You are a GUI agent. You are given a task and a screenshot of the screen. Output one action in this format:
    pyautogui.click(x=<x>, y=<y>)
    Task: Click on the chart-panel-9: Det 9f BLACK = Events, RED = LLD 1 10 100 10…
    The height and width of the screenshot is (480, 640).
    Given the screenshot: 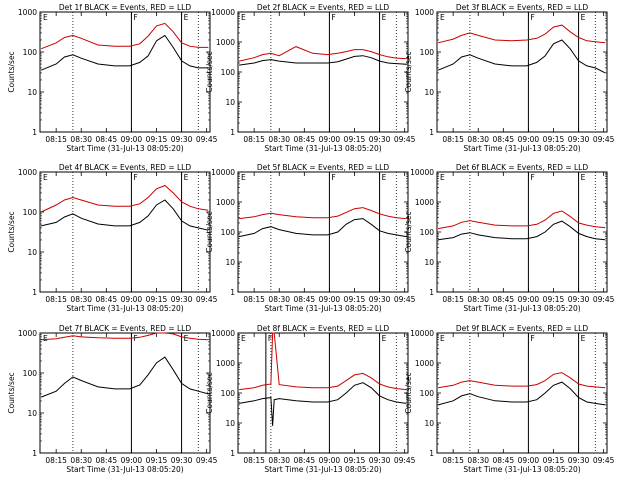 What is the action you would take?
    pyautogui.click(x=509, y=399)
    